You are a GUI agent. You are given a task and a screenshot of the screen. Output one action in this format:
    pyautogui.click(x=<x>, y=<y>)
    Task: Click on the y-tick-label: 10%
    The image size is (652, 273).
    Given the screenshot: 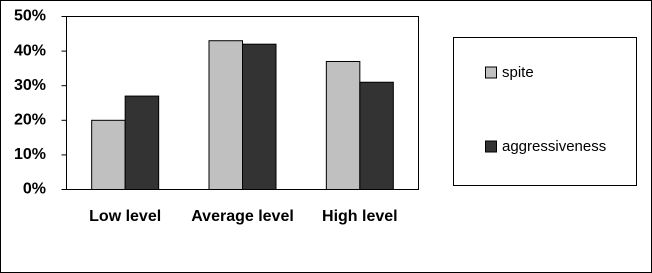 What is the action you would take?
    pyautogui.click(x=30, y=154)
    